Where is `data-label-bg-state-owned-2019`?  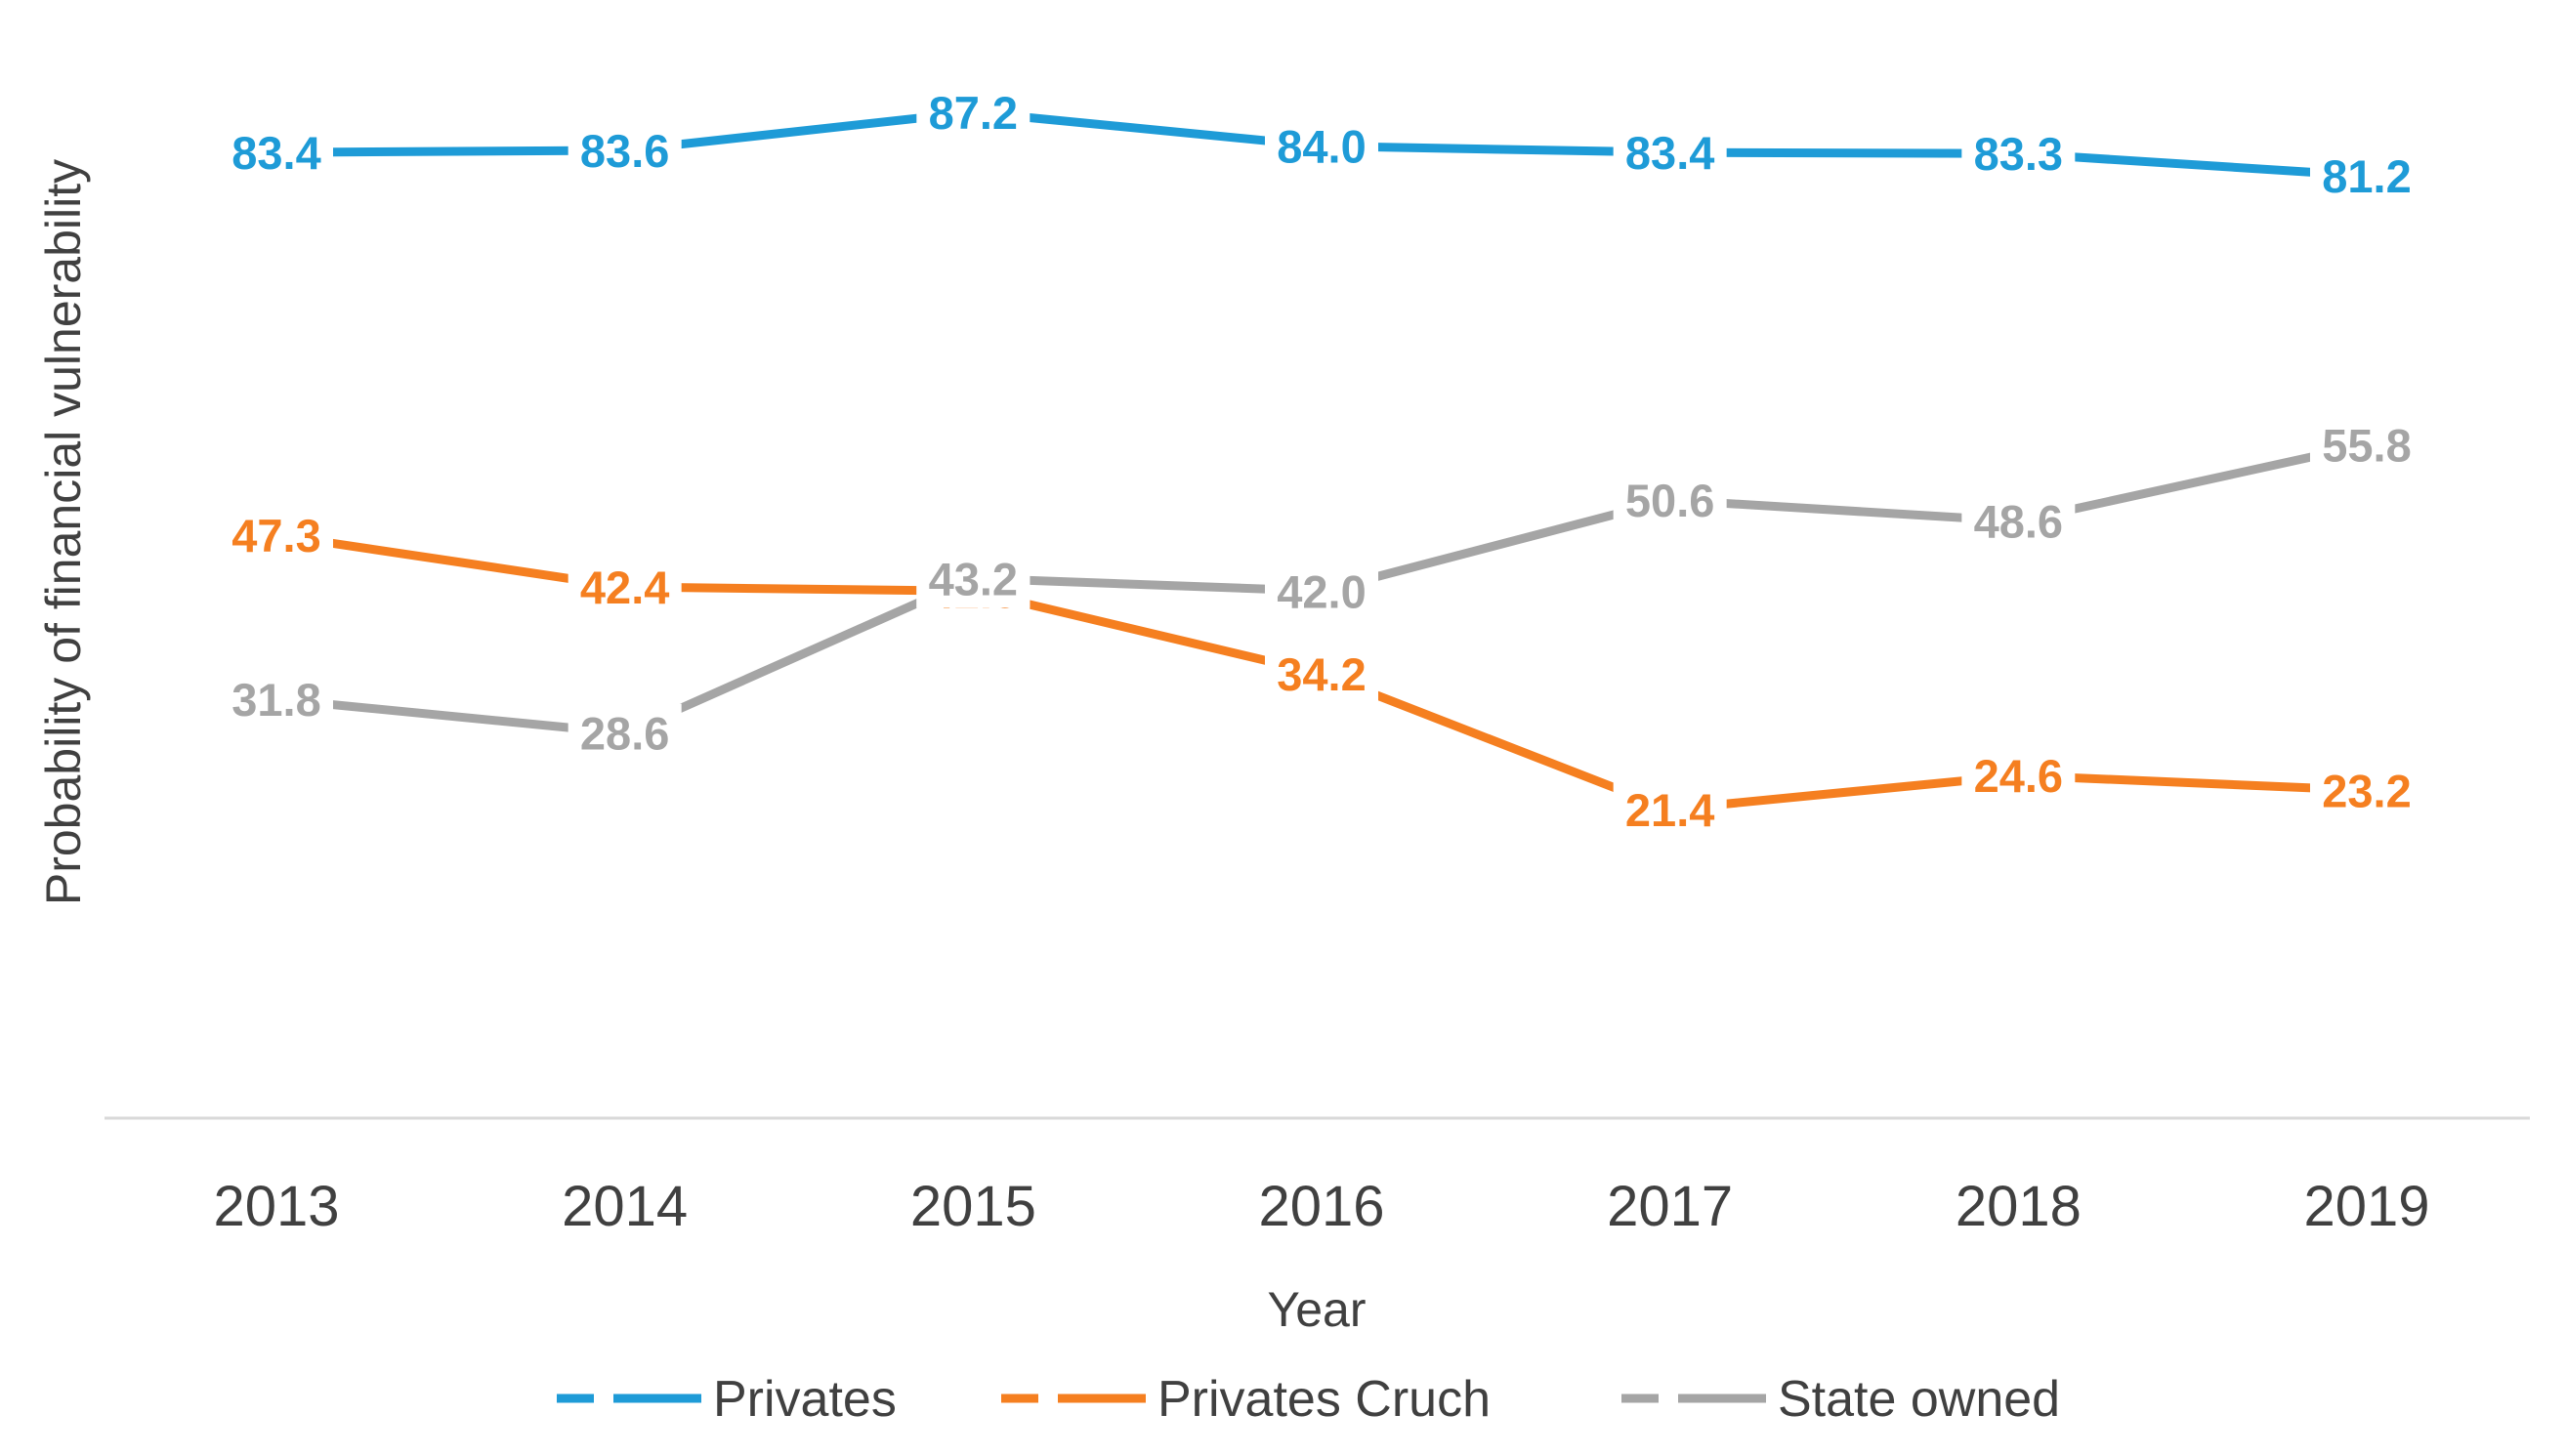 data-label-bg-state-owned-2019 is located at coordinates (2366, 445).